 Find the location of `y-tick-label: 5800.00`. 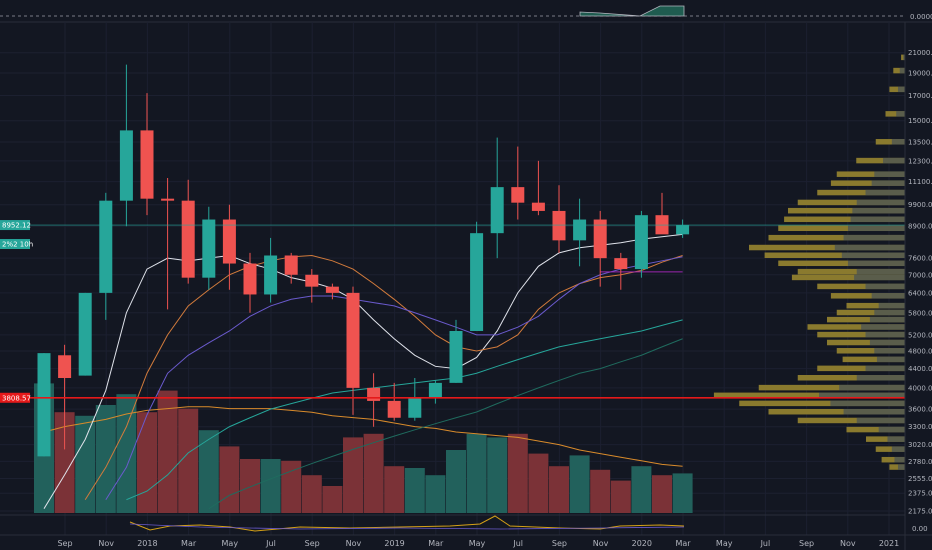

y-tick-label: 5800.00 is located at coordinates (920, 313).